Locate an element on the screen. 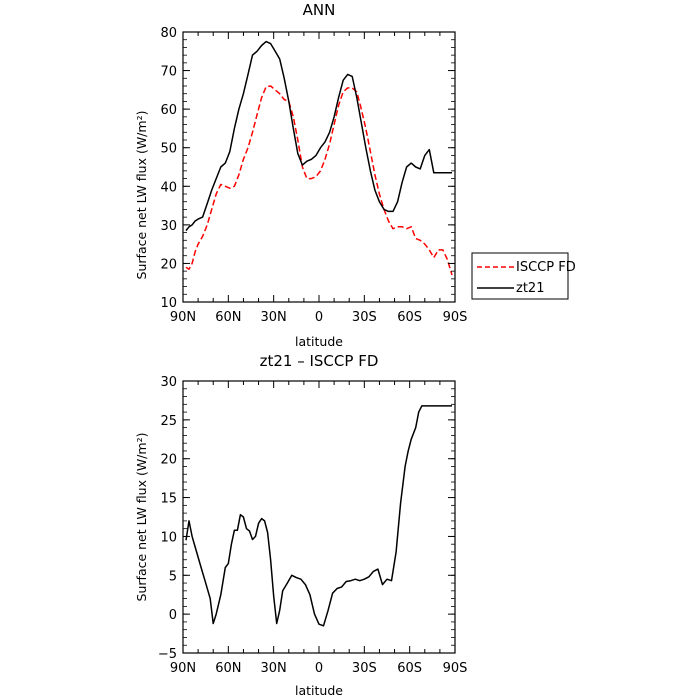 The height and width of the screenshot is (700, 700). ytick-label: 80 is located at coordinates (168, 33).